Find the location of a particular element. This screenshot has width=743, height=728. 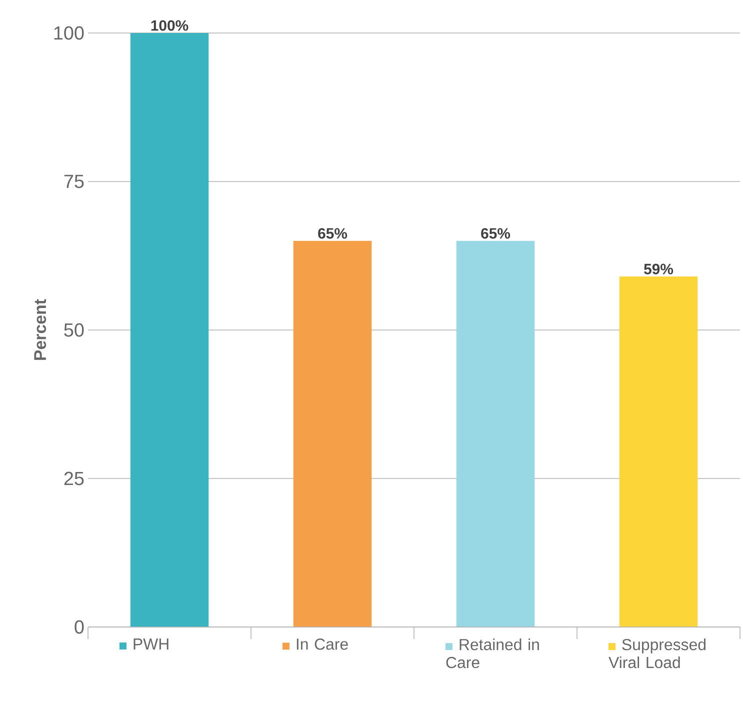

y-axis-title: Percent is located at coordinates (40, 329).